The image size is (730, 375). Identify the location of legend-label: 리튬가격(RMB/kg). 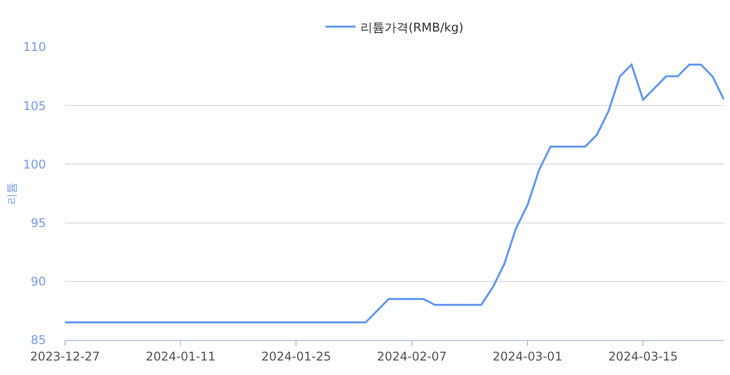
(412, 27).